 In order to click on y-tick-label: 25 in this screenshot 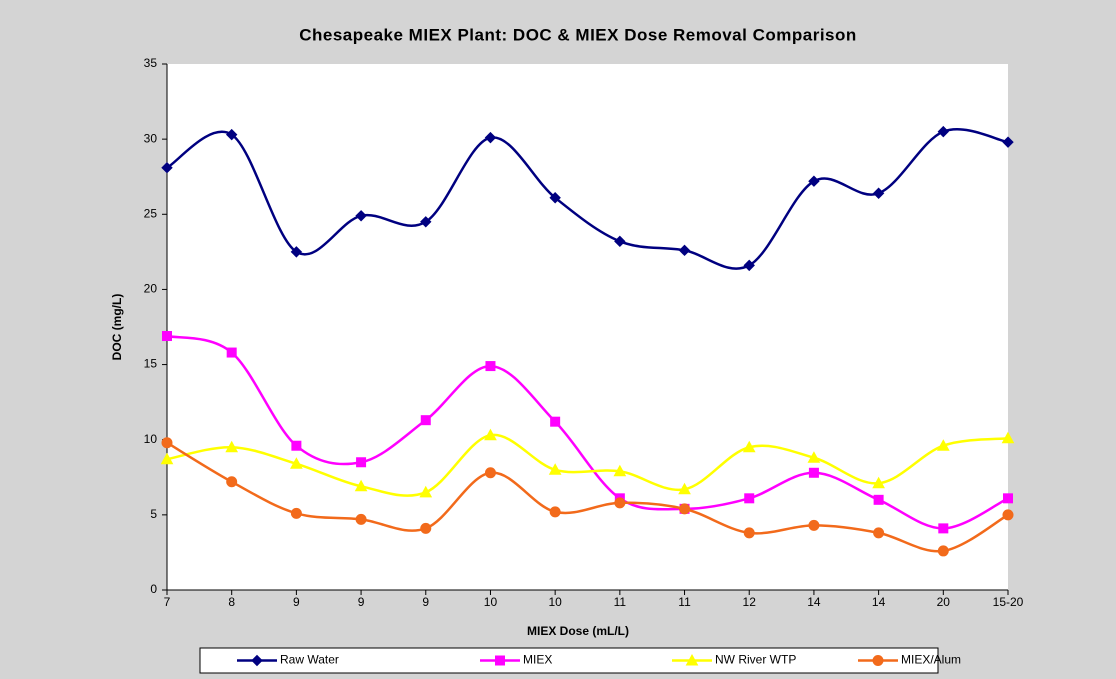, I will do `click(151, 213)`.